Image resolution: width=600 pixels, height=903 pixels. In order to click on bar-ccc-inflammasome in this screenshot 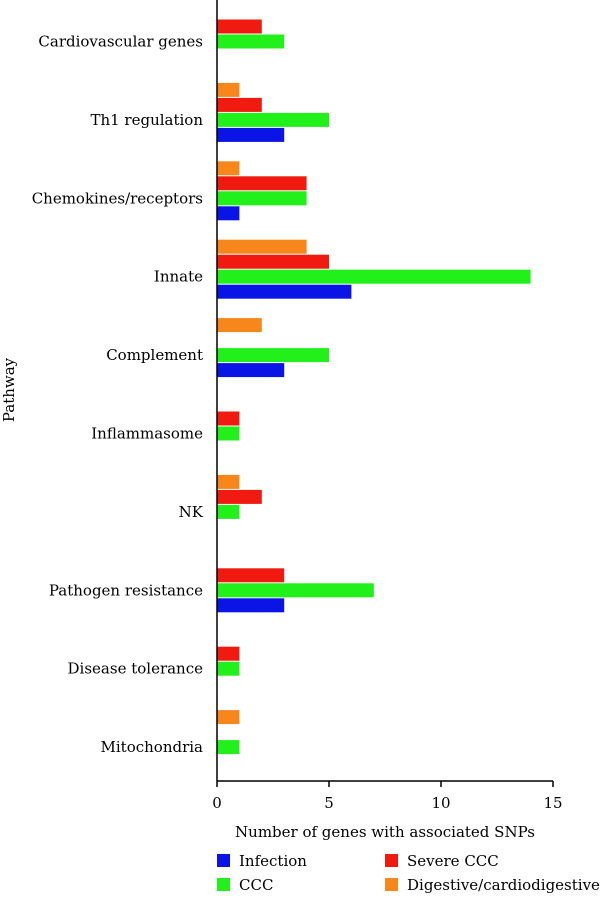, I will do `click(228, 433)`.